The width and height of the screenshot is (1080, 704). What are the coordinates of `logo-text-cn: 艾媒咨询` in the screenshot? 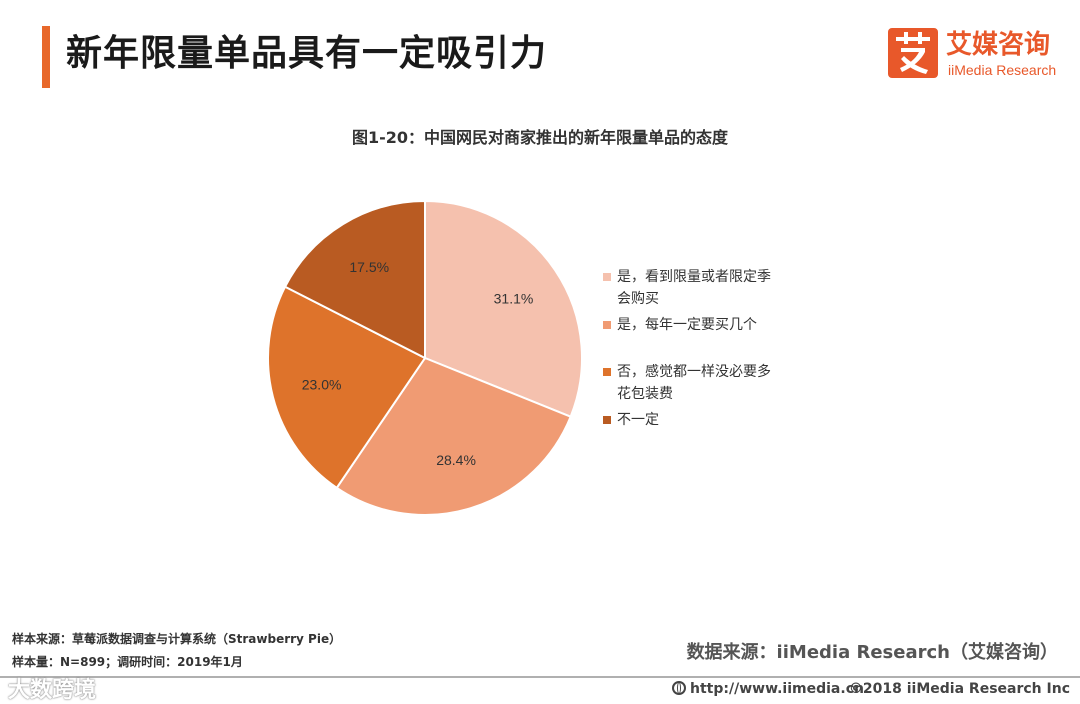 It's located at (998, 45).